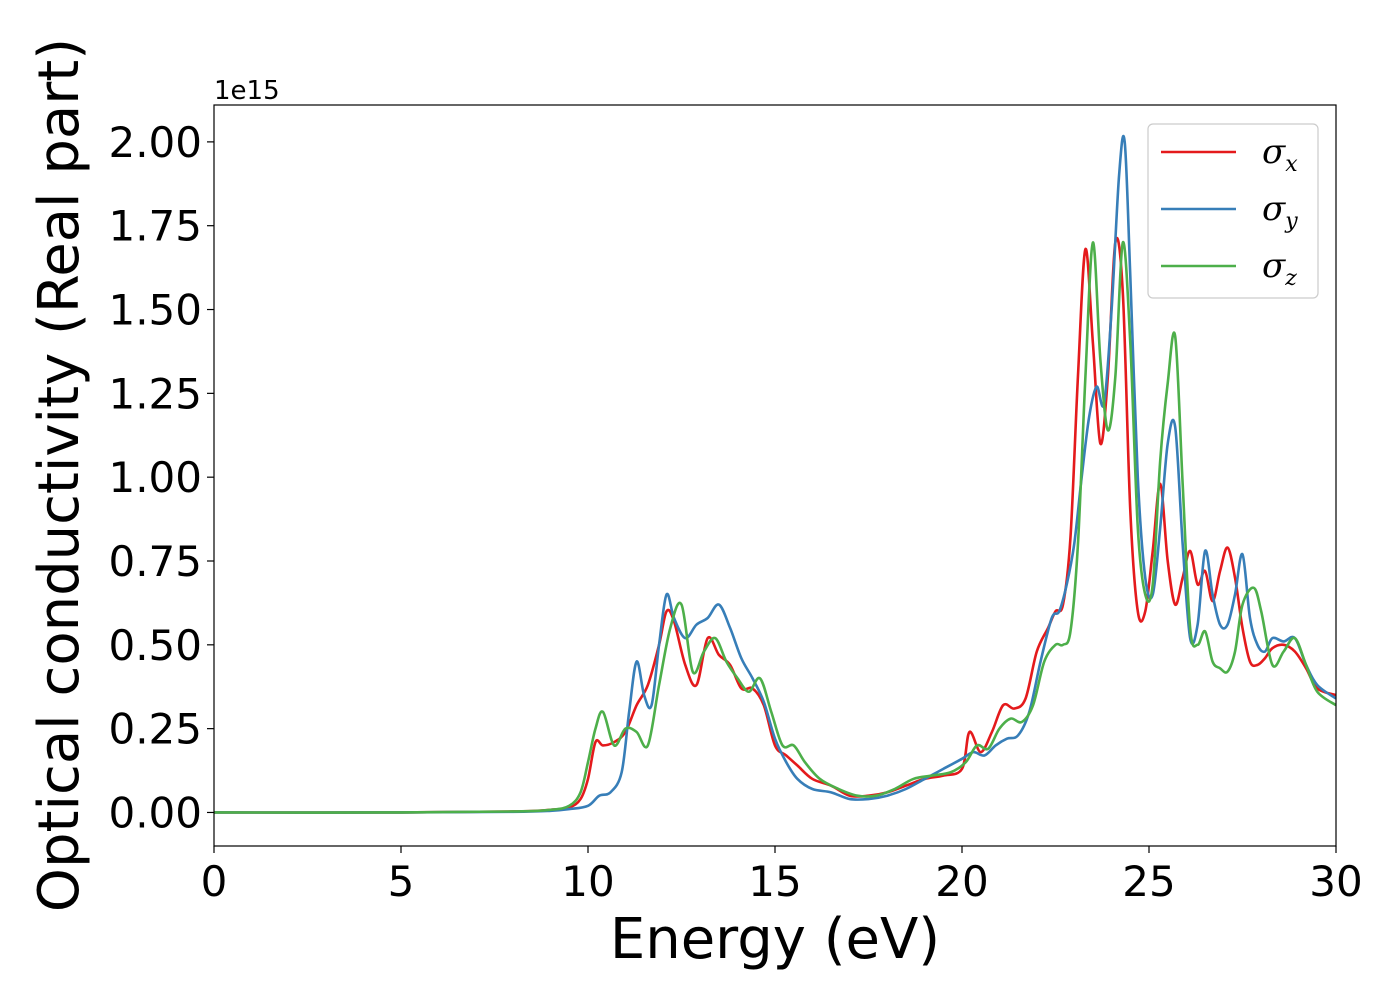 The width and height of the screenshot is (1400, 1000). Describe the element at coordinates (155, 812) in the screenshot. I see `y-tick-label: 0.00` at that location.